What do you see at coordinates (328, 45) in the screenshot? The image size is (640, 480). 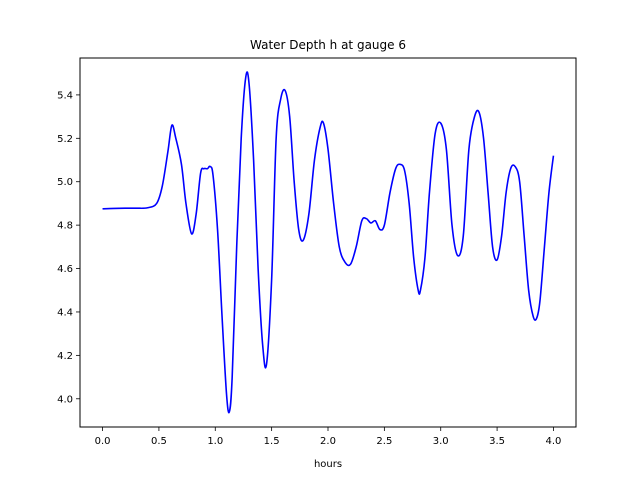 I see `chart-title: Water Depth h at gauge 6` at bounding box center [328, 45].